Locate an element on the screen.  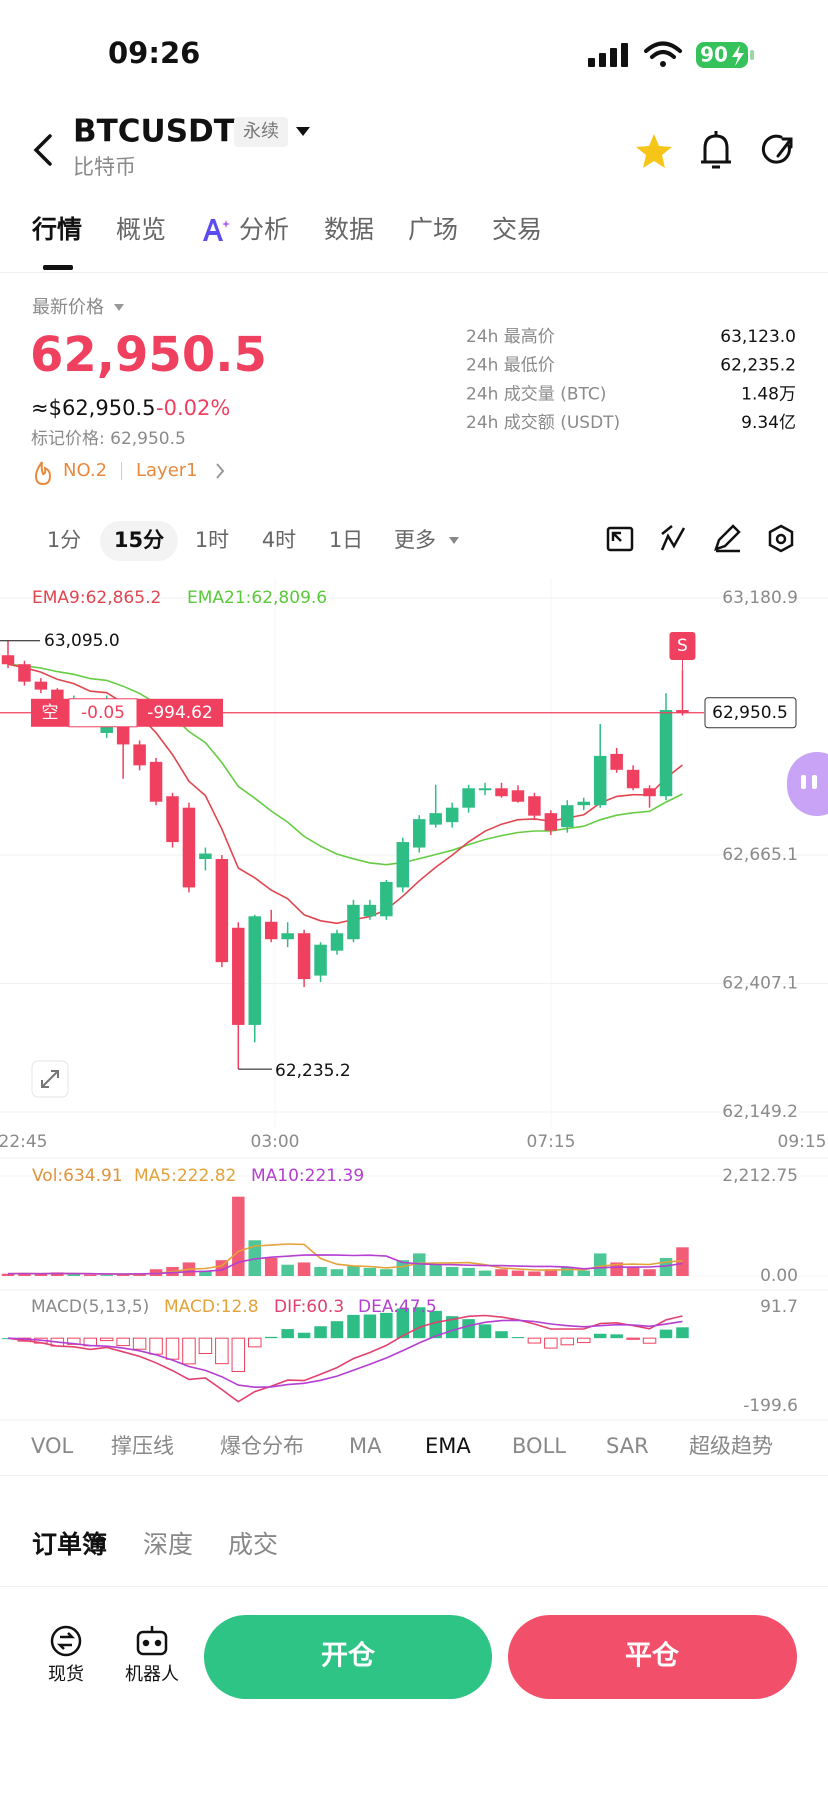
open-label: 开仓 is located at coordinates (348, 1656).